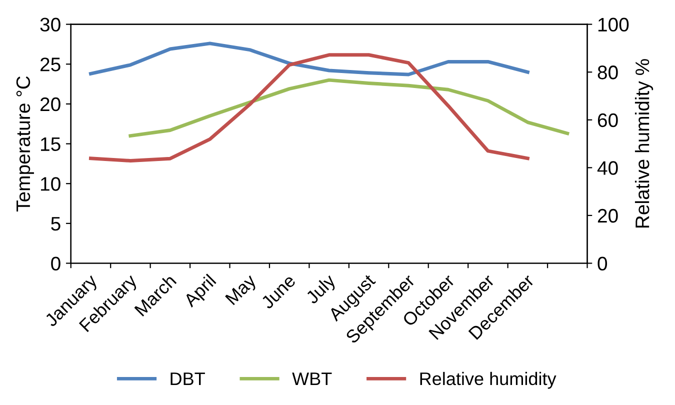 Image resolution: width=675 pixels, height=405 pixels. I want to click on y2-tick-label: 40, so click(607, 168).